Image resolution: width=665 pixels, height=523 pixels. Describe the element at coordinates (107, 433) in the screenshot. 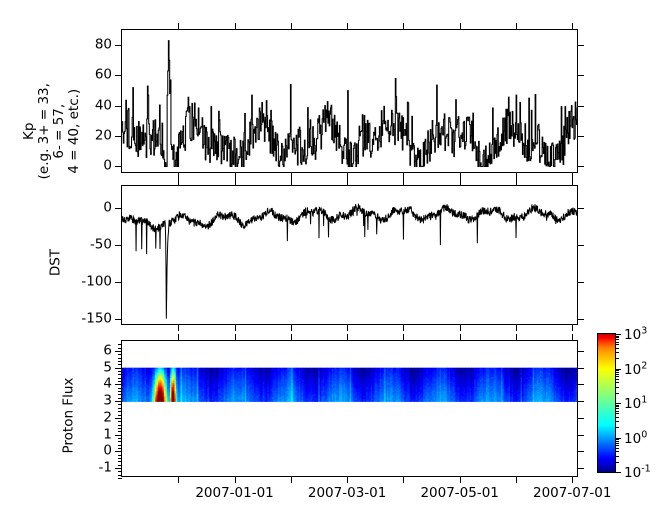

I see `y-tick-label: 1` at that location.